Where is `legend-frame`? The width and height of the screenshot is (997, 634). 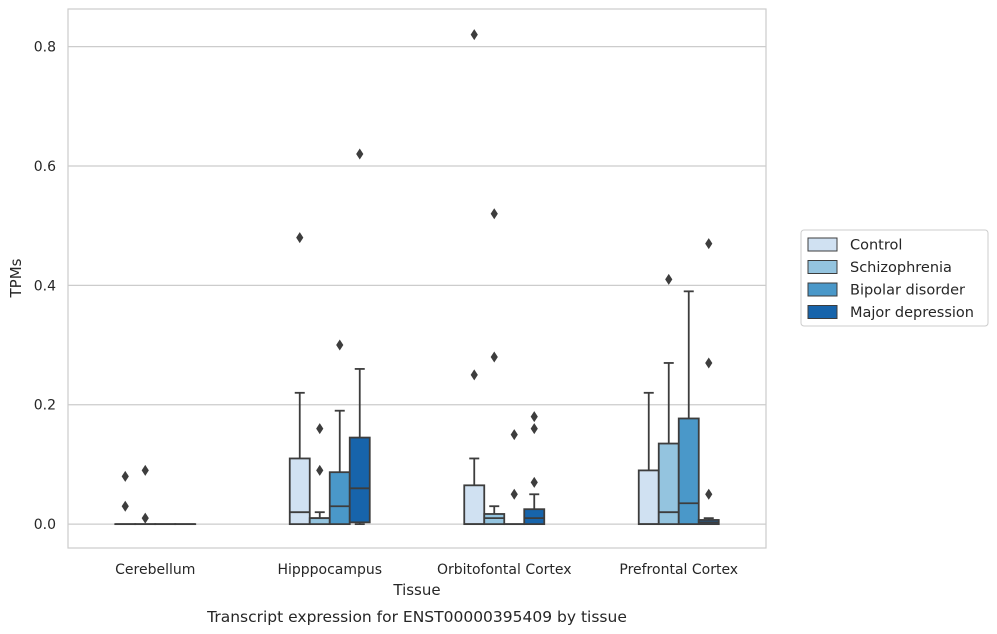 legend-frame is located at coordinates (894, 278).